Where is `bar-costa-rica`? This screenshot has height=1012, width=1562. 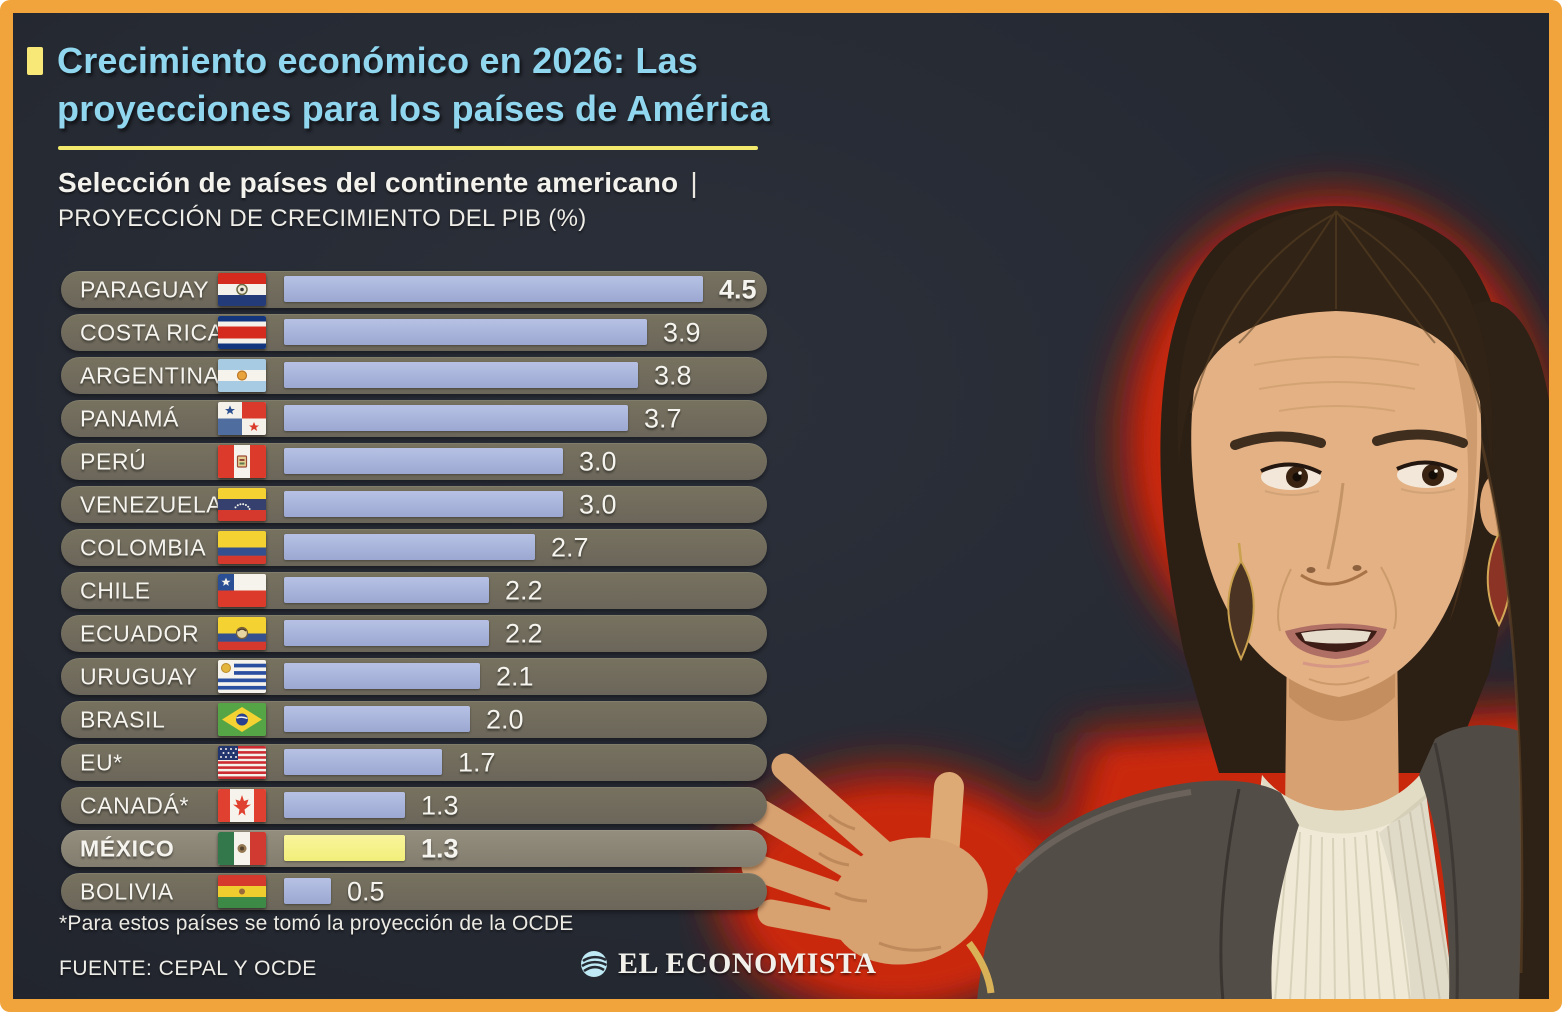 bar-costa-rica is located at coordinates (465, 332).